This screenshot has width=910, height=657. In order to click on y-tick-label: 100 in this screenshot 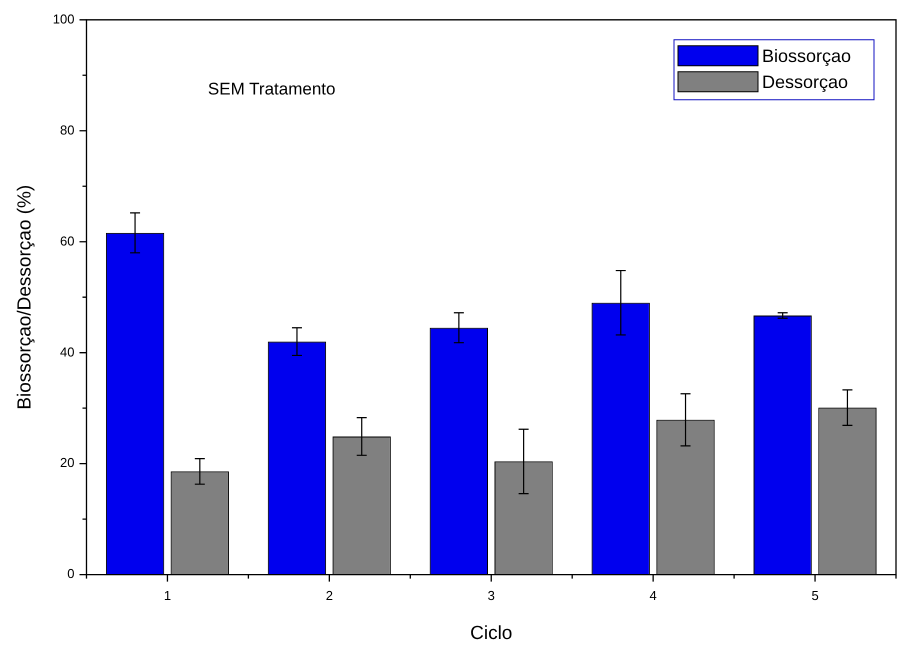, I will do `click(63, 18)`.